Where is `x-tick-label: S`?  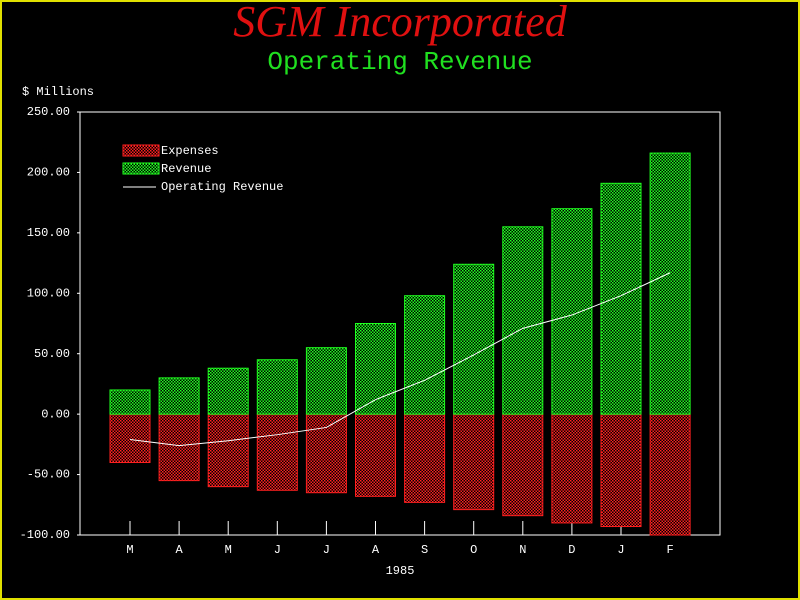 x-tick-label: S is located at coordinates (424, 550).